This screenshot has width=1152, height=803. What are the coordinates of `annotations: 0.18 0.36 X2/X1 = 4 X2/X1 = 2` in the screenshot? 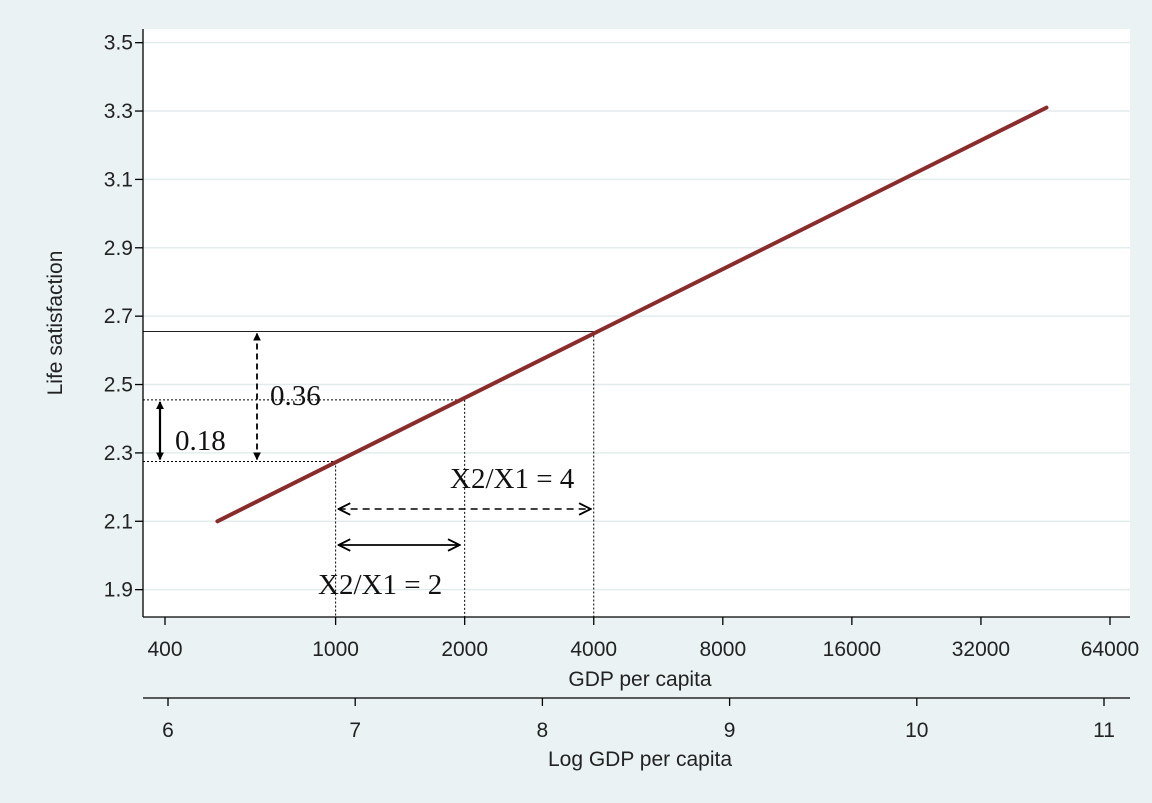 It's located at (373, 466).